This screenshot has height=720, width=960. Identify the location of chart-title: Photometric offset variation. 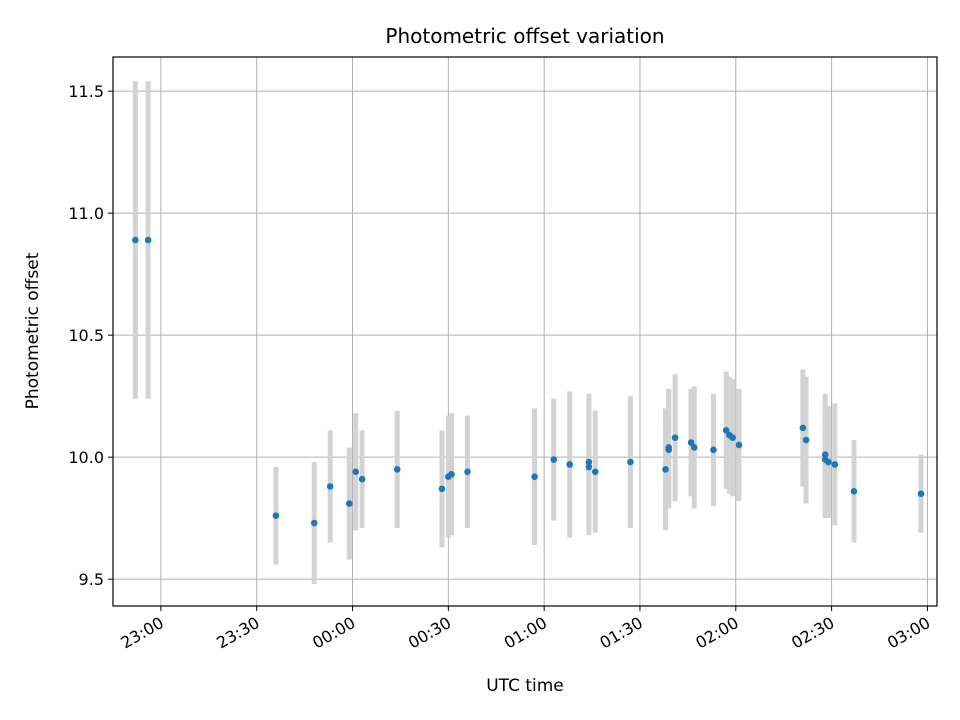
(524, 36).